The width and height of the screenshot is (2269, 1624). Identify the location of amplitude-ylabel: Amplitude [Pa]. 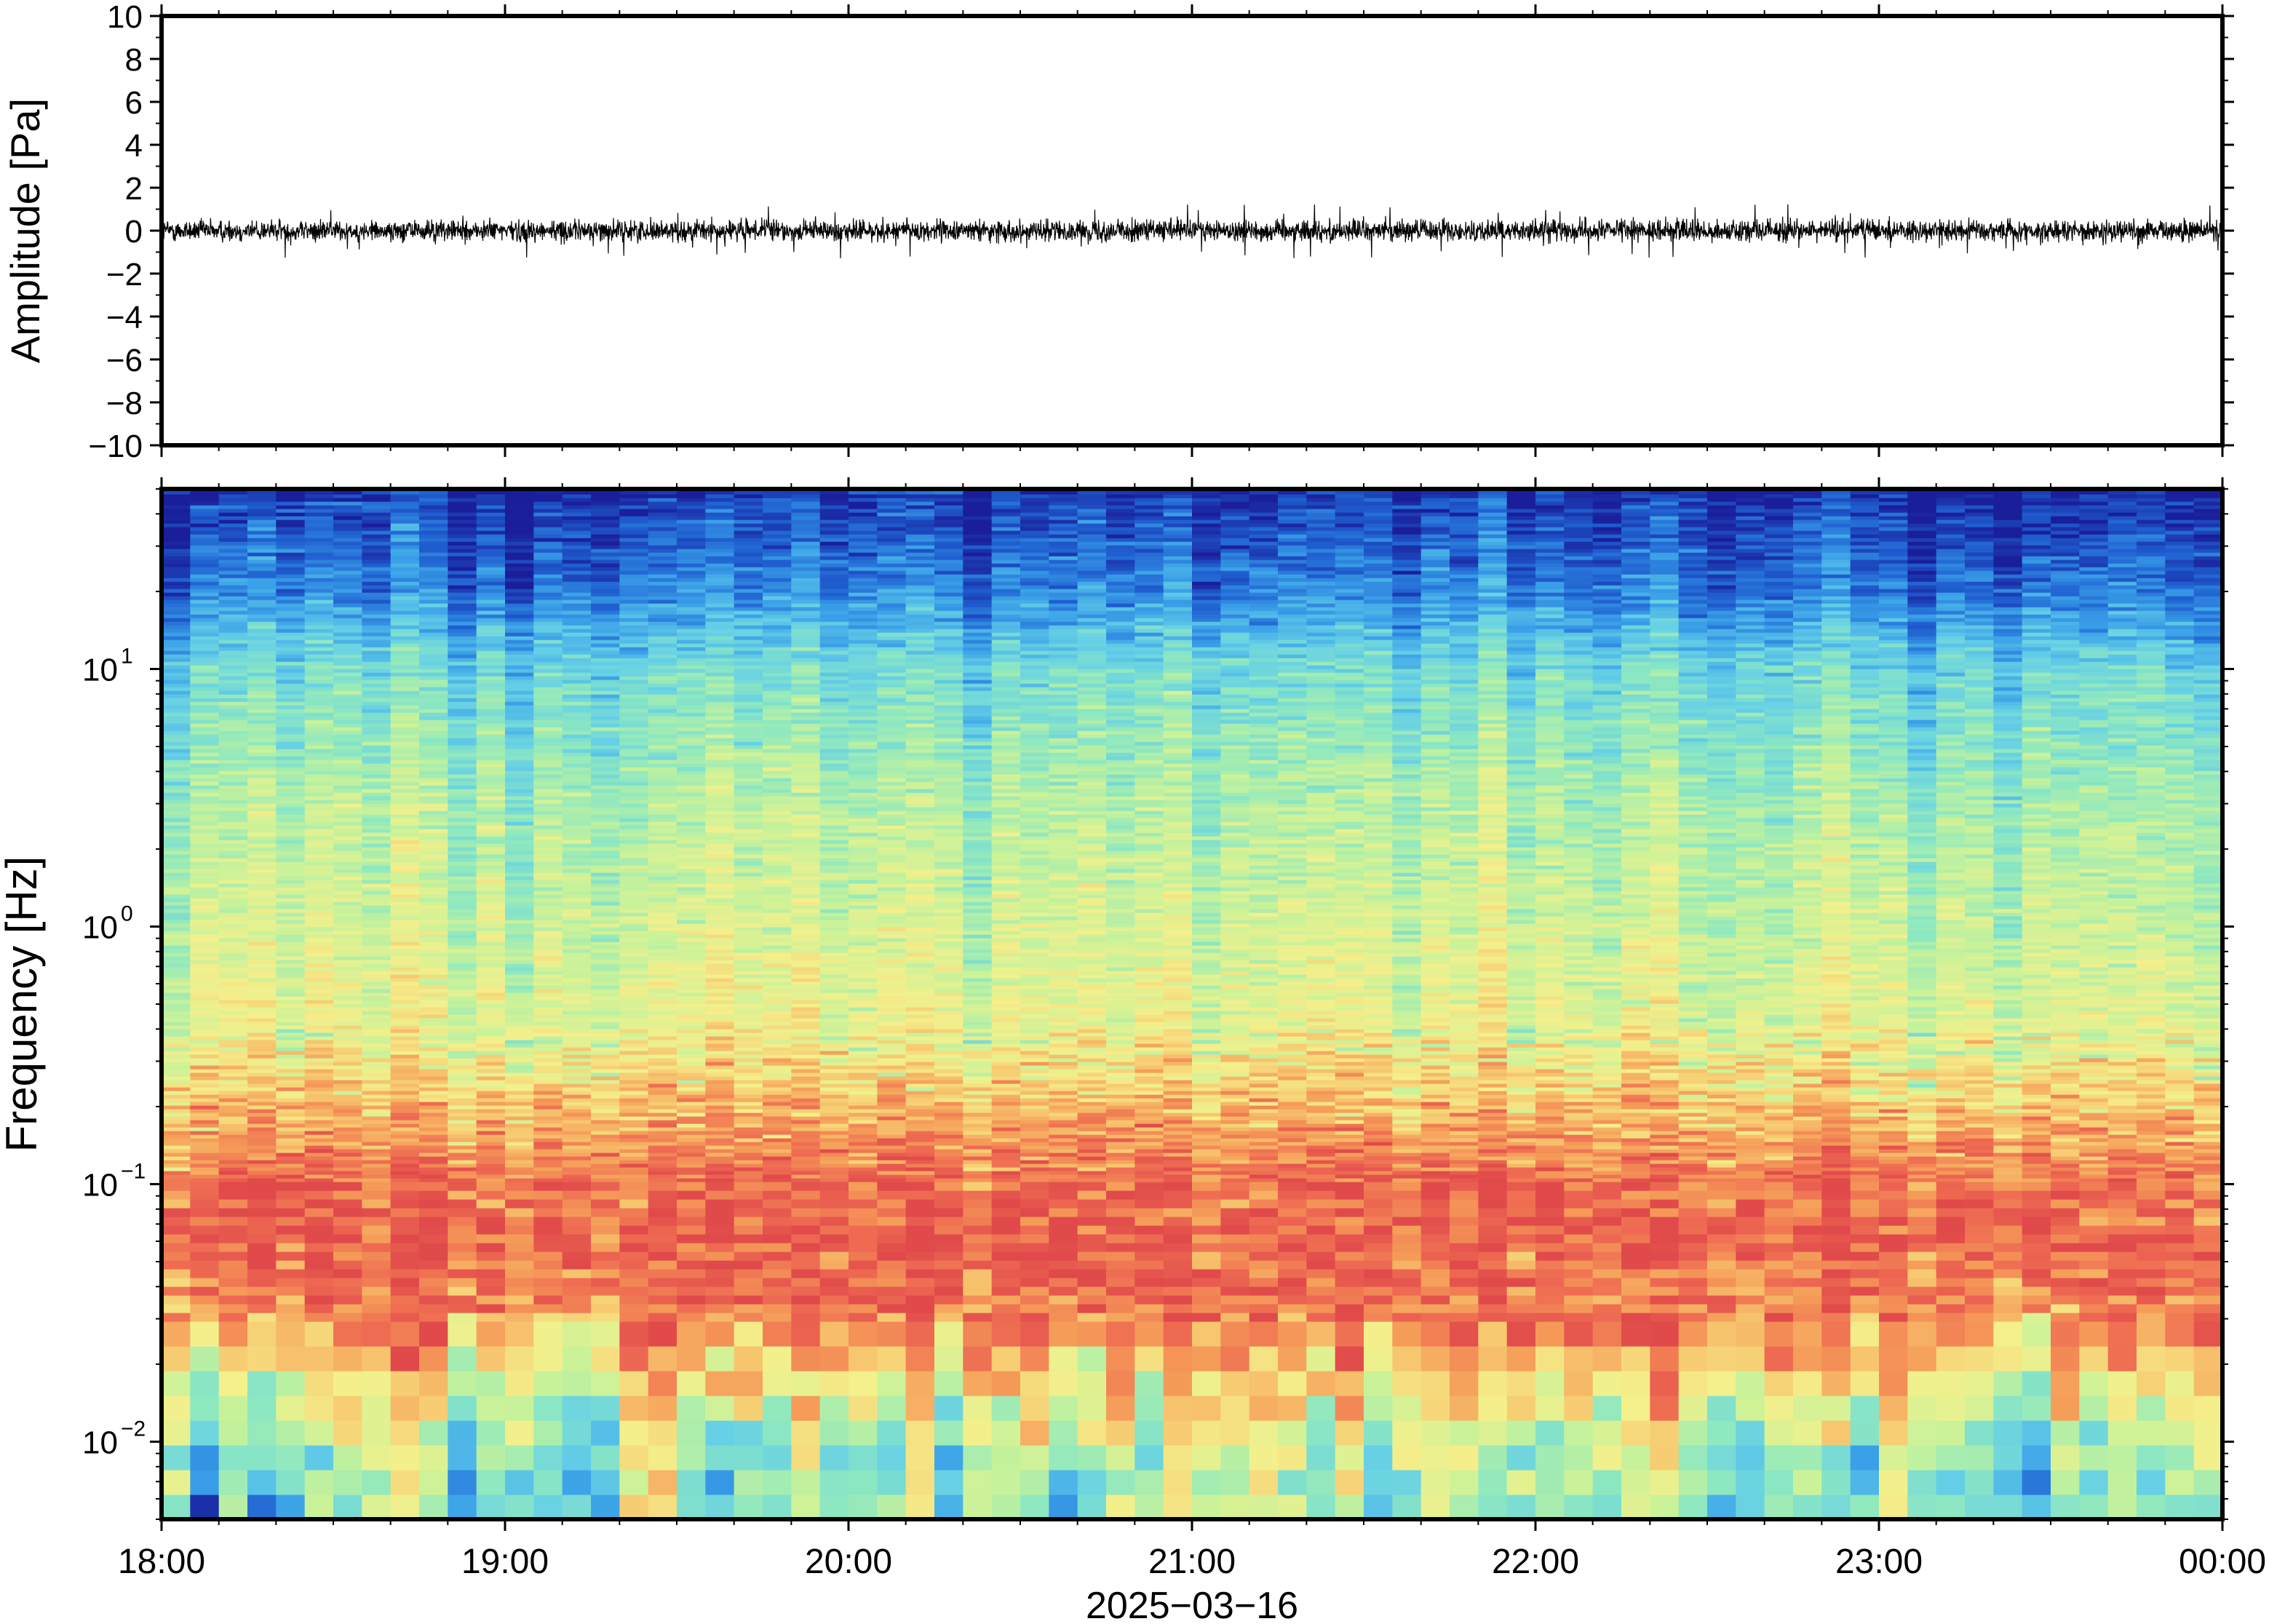
(25, 230).